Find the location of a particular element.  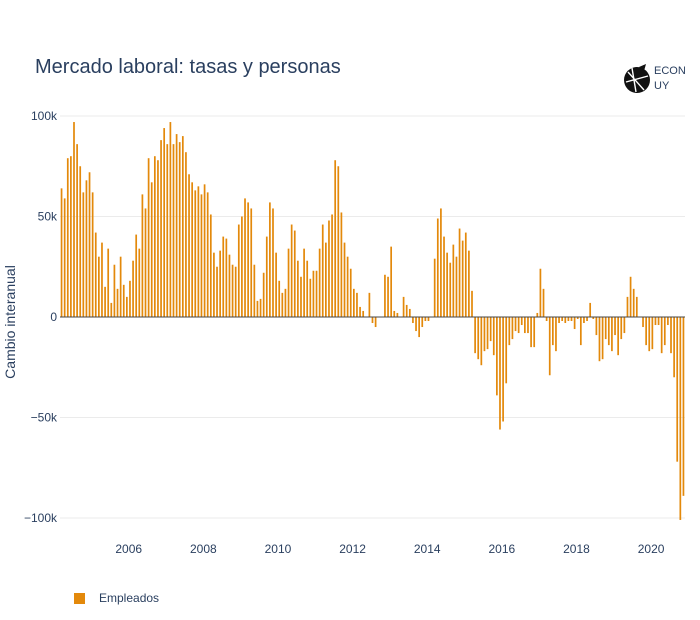

x-tick-label: 2016 is located at coordinates (502, 549).